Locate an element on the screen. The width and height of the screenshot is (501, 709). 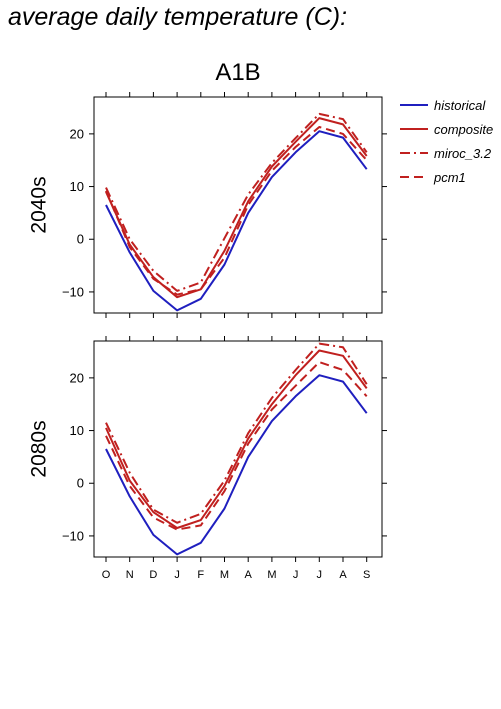
legend-label: historical is located at coordinates (460, 105).